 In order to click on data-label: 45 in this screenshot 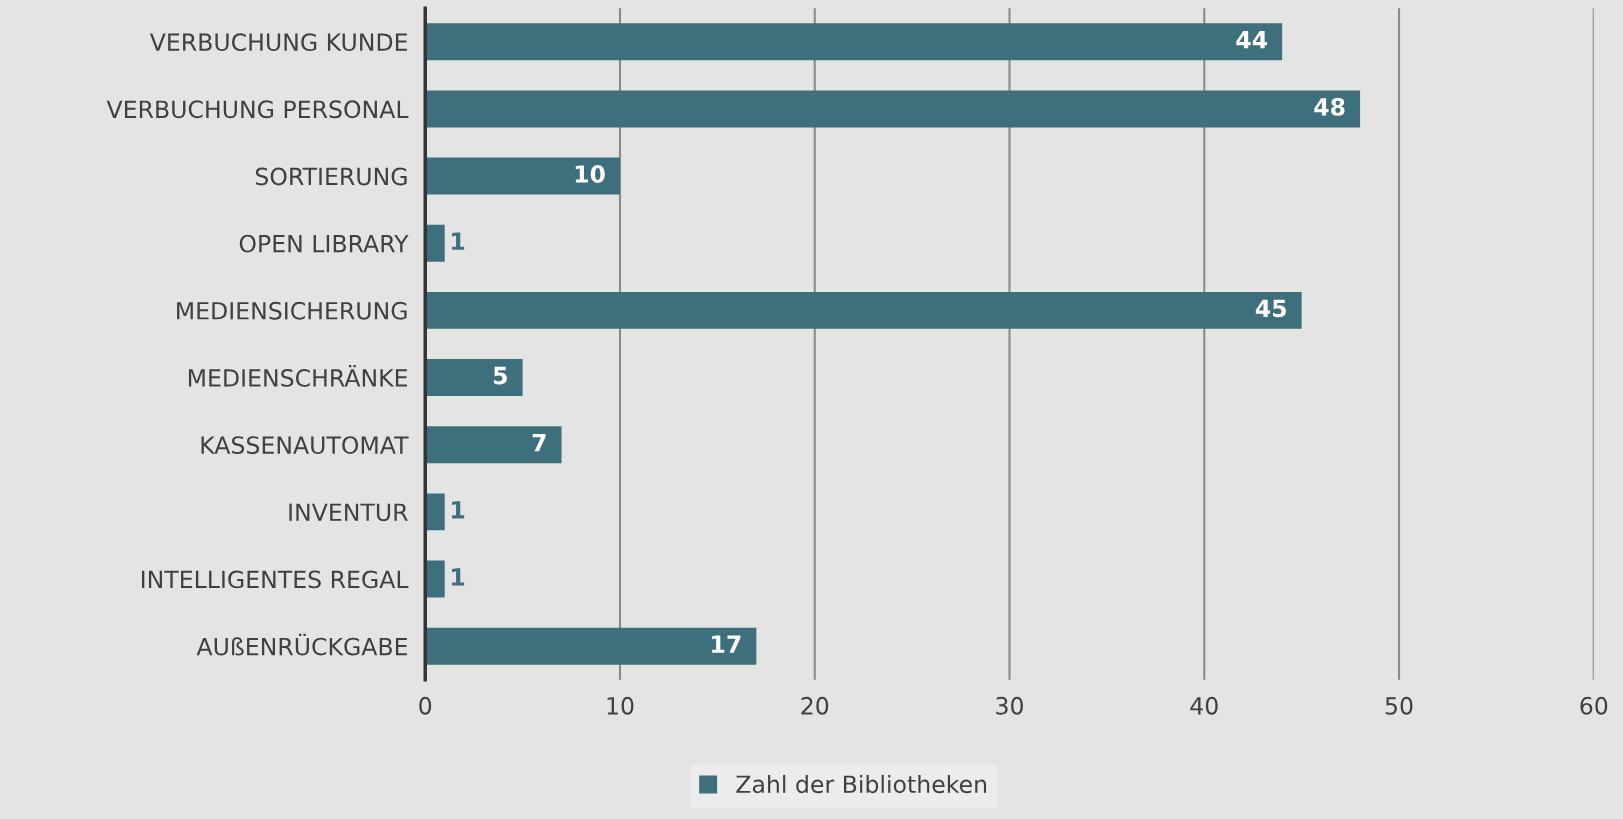, I will do `click(1270, 308)`.